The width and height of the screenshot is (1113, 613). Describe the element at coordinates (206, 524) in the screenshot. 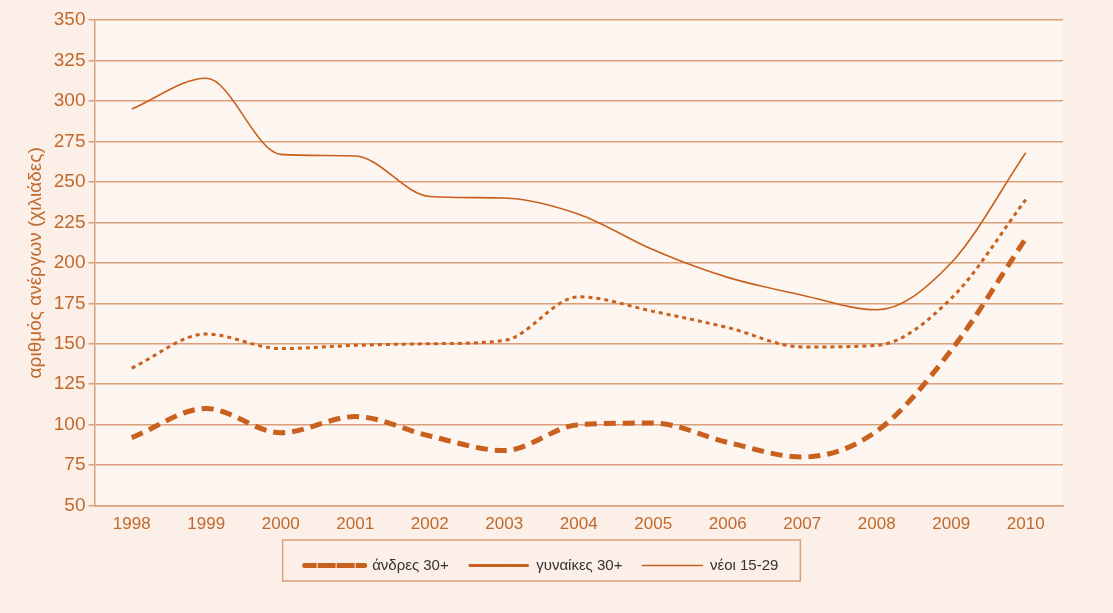

I see `x-tick-label: 1999` at that location.